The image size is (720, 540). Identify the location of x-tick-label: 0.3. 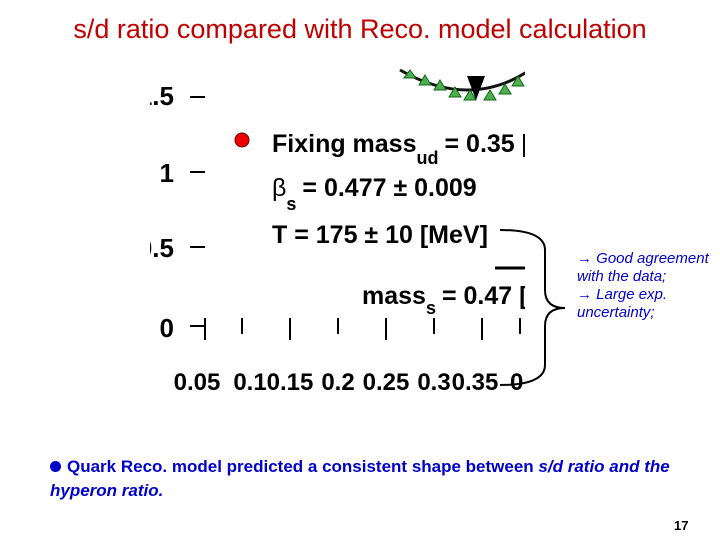
(433, 382).